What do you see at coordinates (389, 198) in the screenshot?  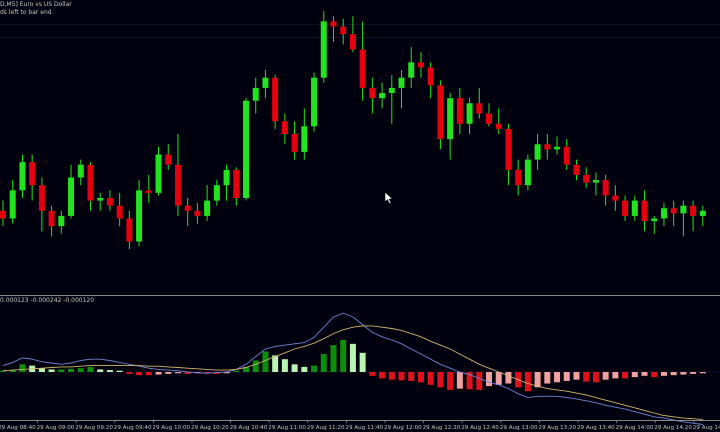 I see `mouse-pointer-icon` at bounding box center [389, 198].